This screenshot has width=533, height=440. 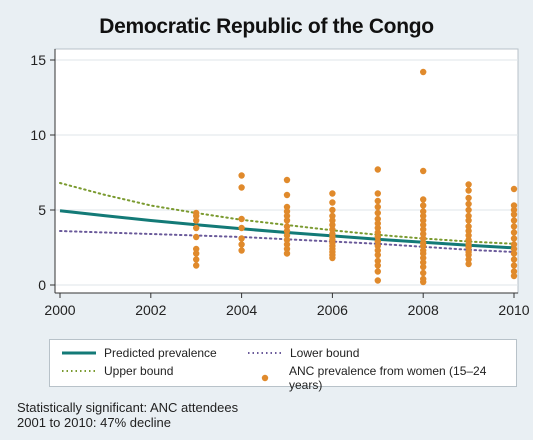 What do you see at coordinates (160, 353) in the screenshot?
I see `legend-label-predicted: Predicted prevalence` at bounding box center [160, 353].